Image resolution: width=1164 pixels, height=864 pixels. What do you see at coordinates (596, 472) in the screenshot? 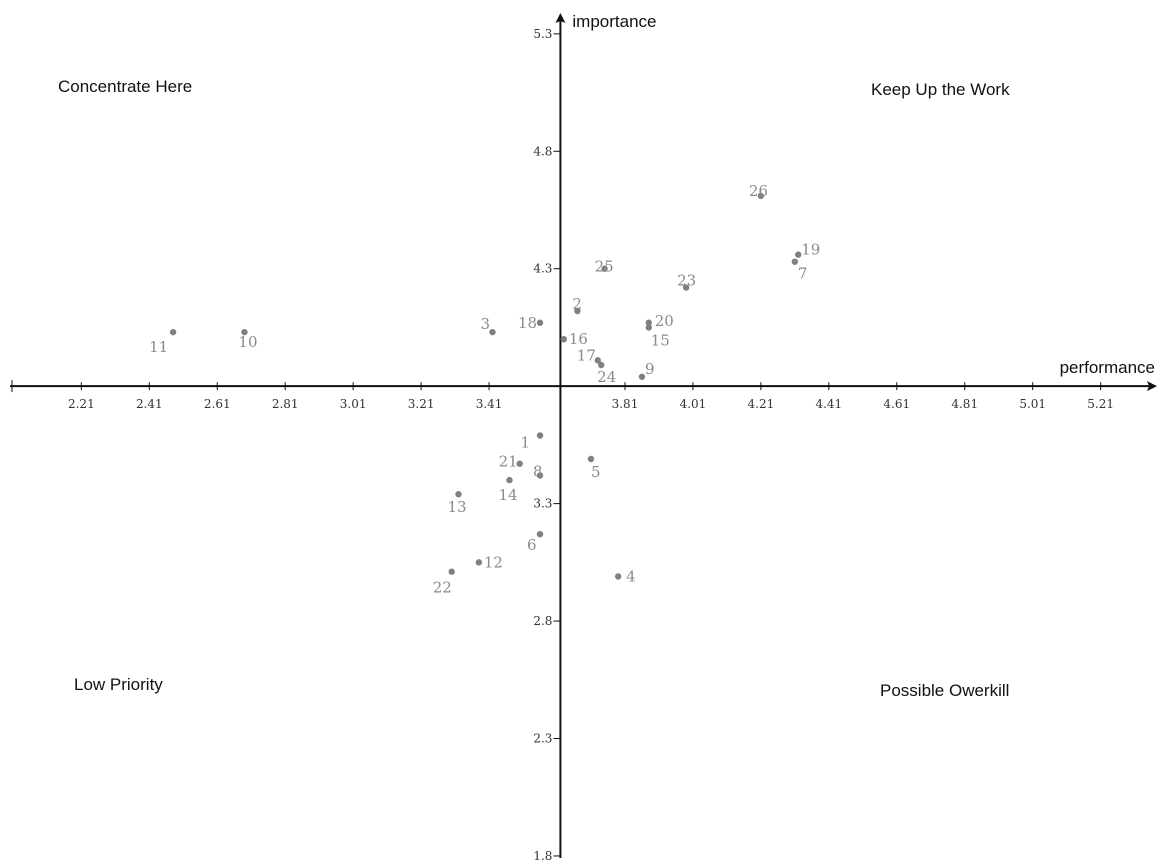
I see `data-point-label-5: 5` at bounding box center [596, 472].